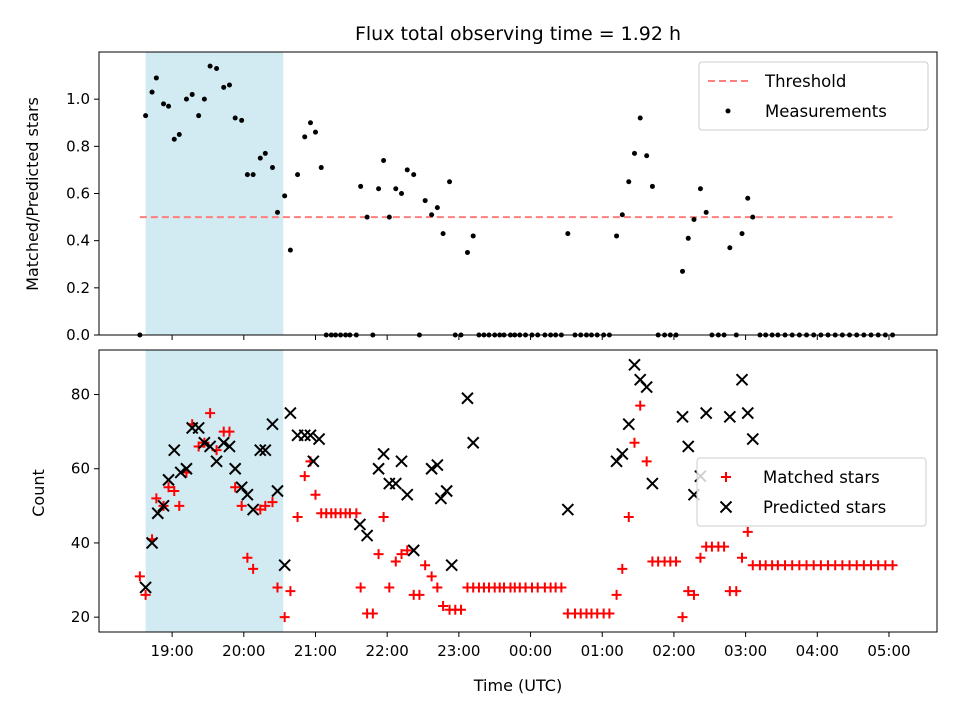  Describe the element at coordinates (80, 395) in the screenshot. I see `y-tick-label: 80` at that location.